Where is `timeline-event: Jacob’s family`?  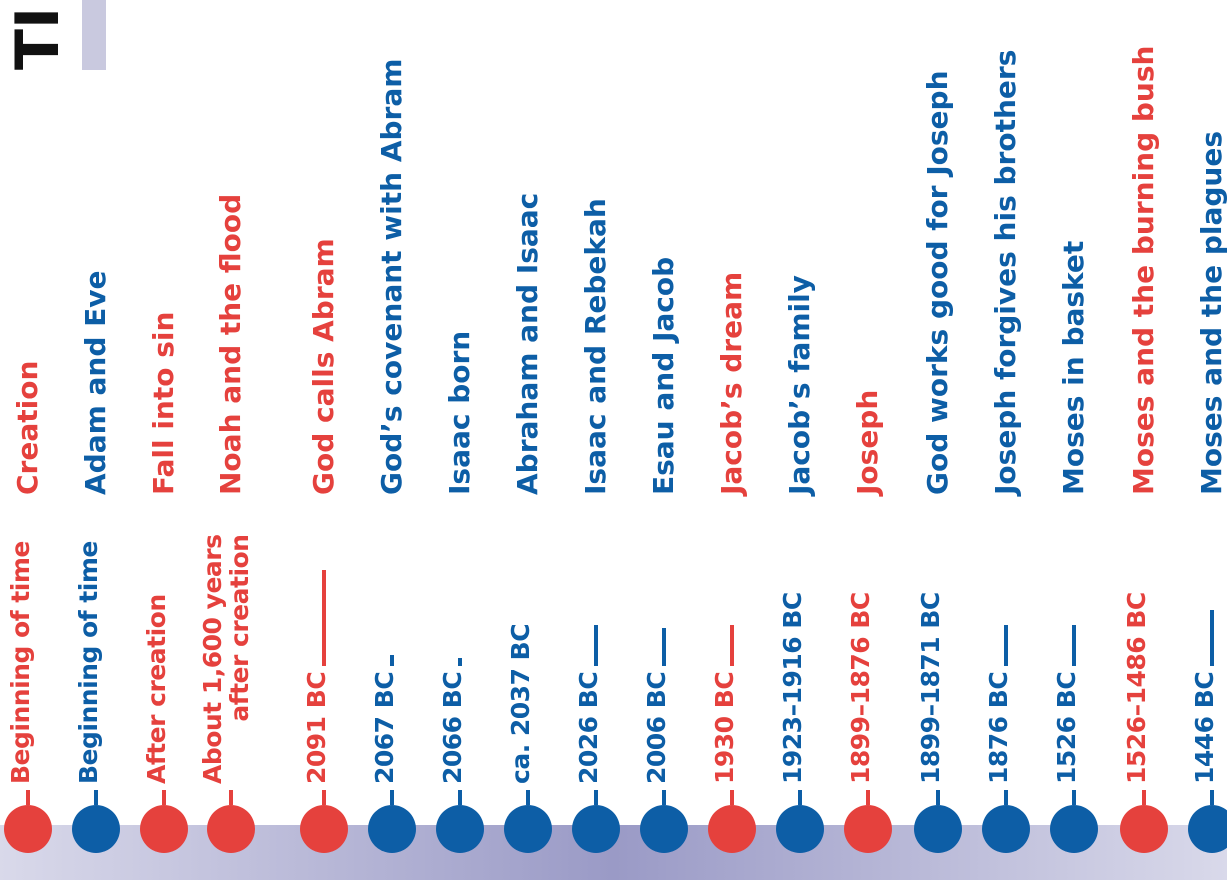 timeline-event: Jacob’s family is located at coordinates (799, 385).